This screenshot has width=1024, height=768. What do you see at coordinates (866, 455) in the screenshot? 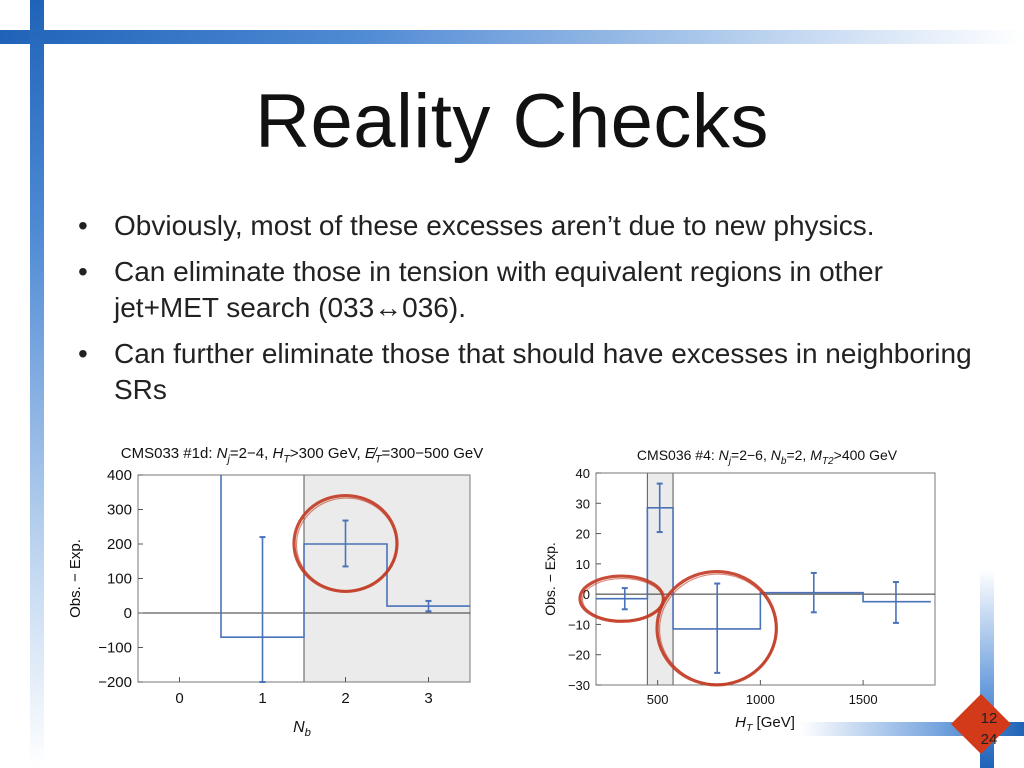
I see `title-segment: >400 GeV` at bounding box center [866, 455].